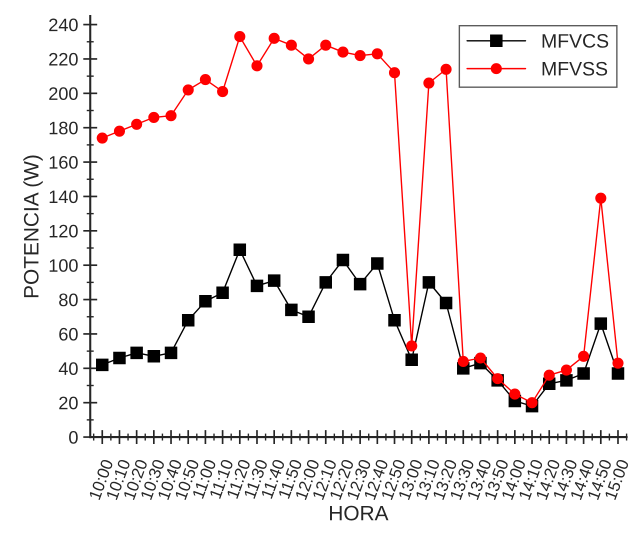  What do you see at coordinates (33, 226) in the screenshot?
I see `y-axis-title: POTENCIA (W)` at bounding box center [33, 226].